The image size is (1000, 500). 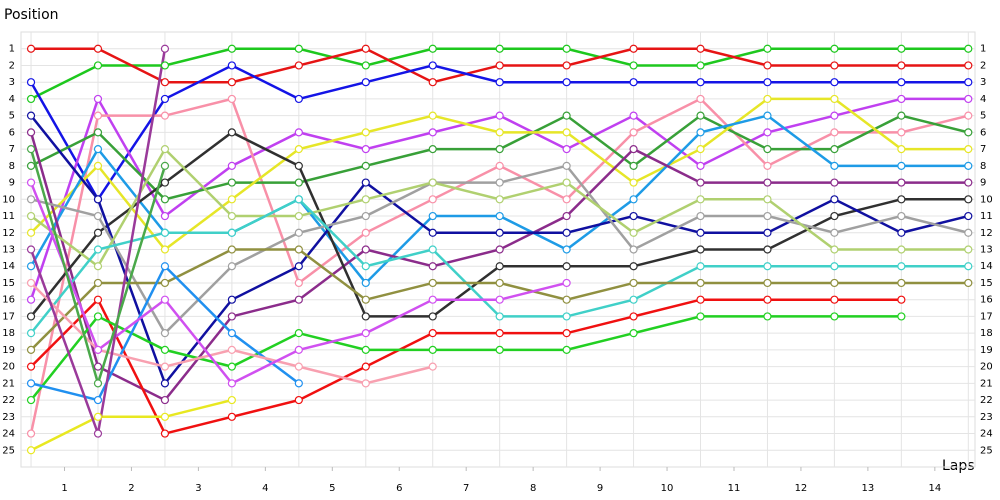 I want to click on y-tick-label: 4, so click(x=12, y=99).